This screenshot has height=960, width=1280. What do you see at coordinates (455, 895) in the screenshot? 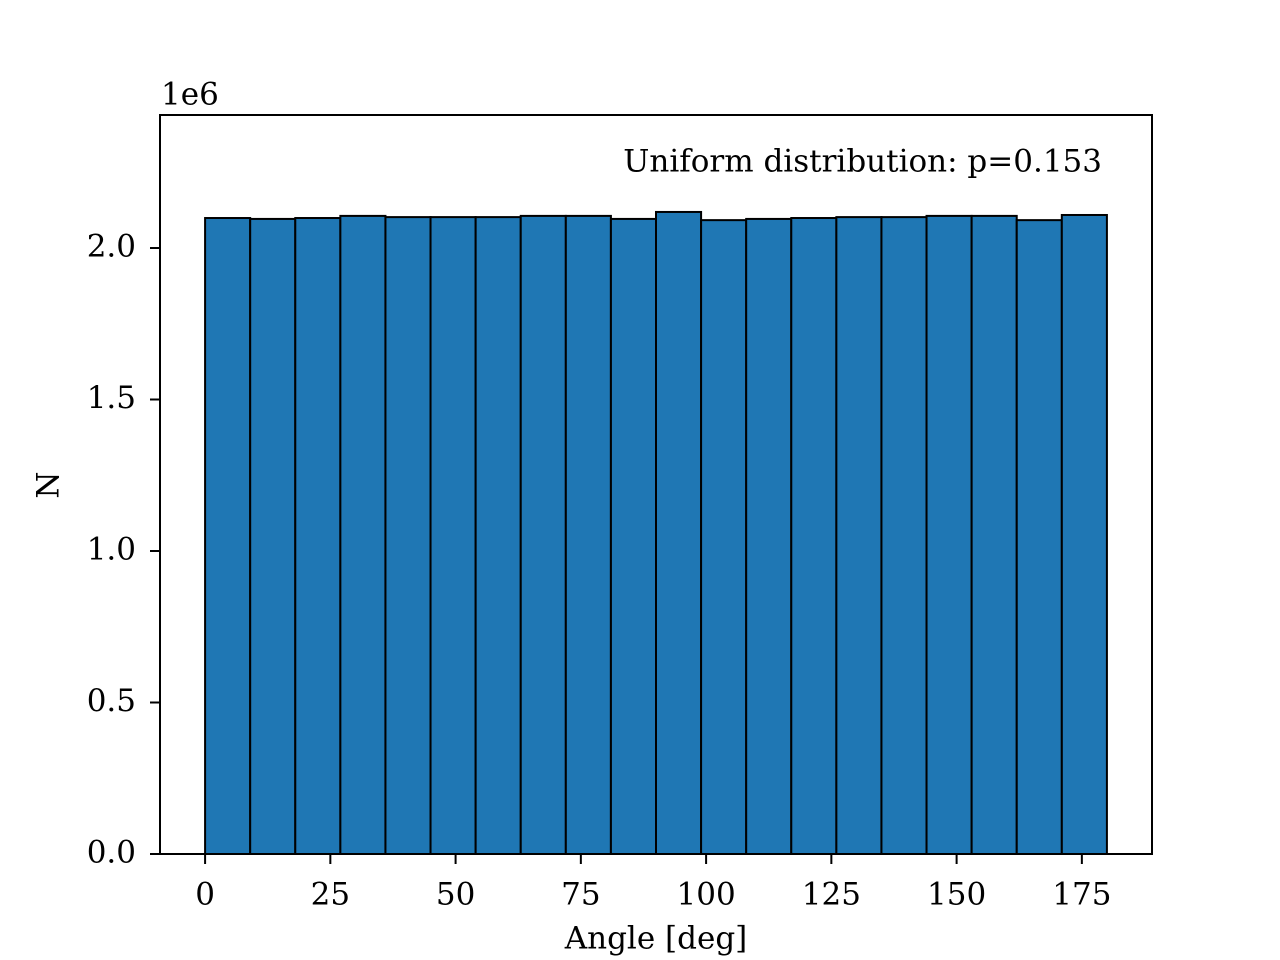
I see `x-tick-label: 50` at bounding box center [455, 895].